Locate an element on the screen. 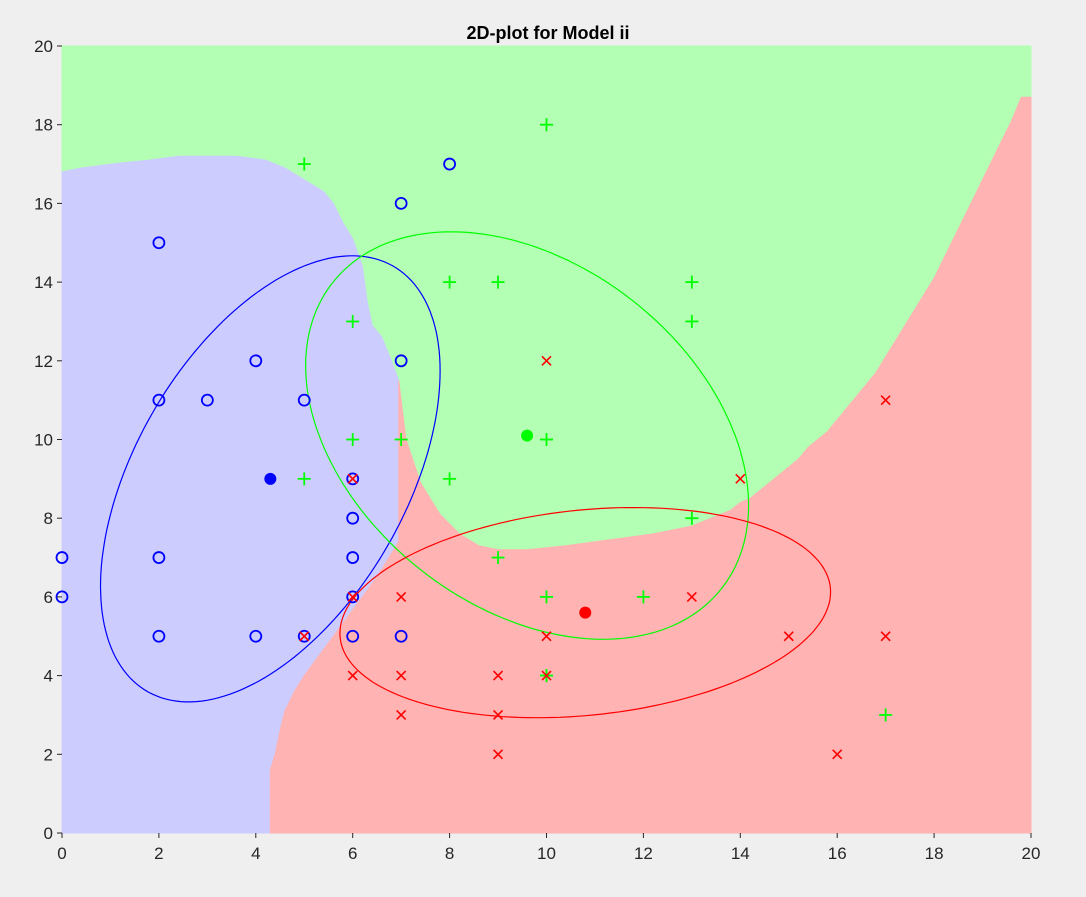  x-tick-label: 18 is located at coordinates (934, 853).